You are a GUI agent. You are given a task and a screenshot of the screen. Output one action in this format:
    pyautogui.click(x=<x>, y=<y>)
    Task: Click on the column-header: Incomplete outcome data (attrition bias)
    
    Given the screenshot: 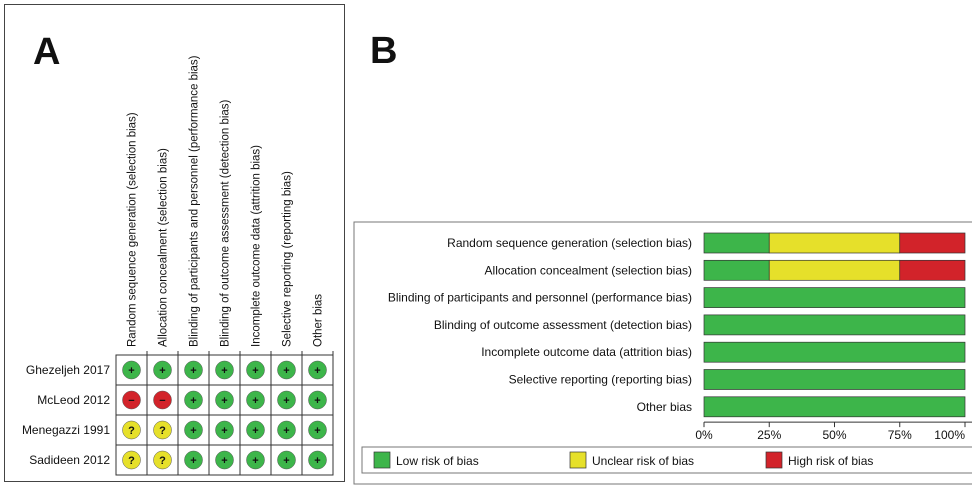 What is the action you would take?
    pyautogui.click(x=257, y=246)
    